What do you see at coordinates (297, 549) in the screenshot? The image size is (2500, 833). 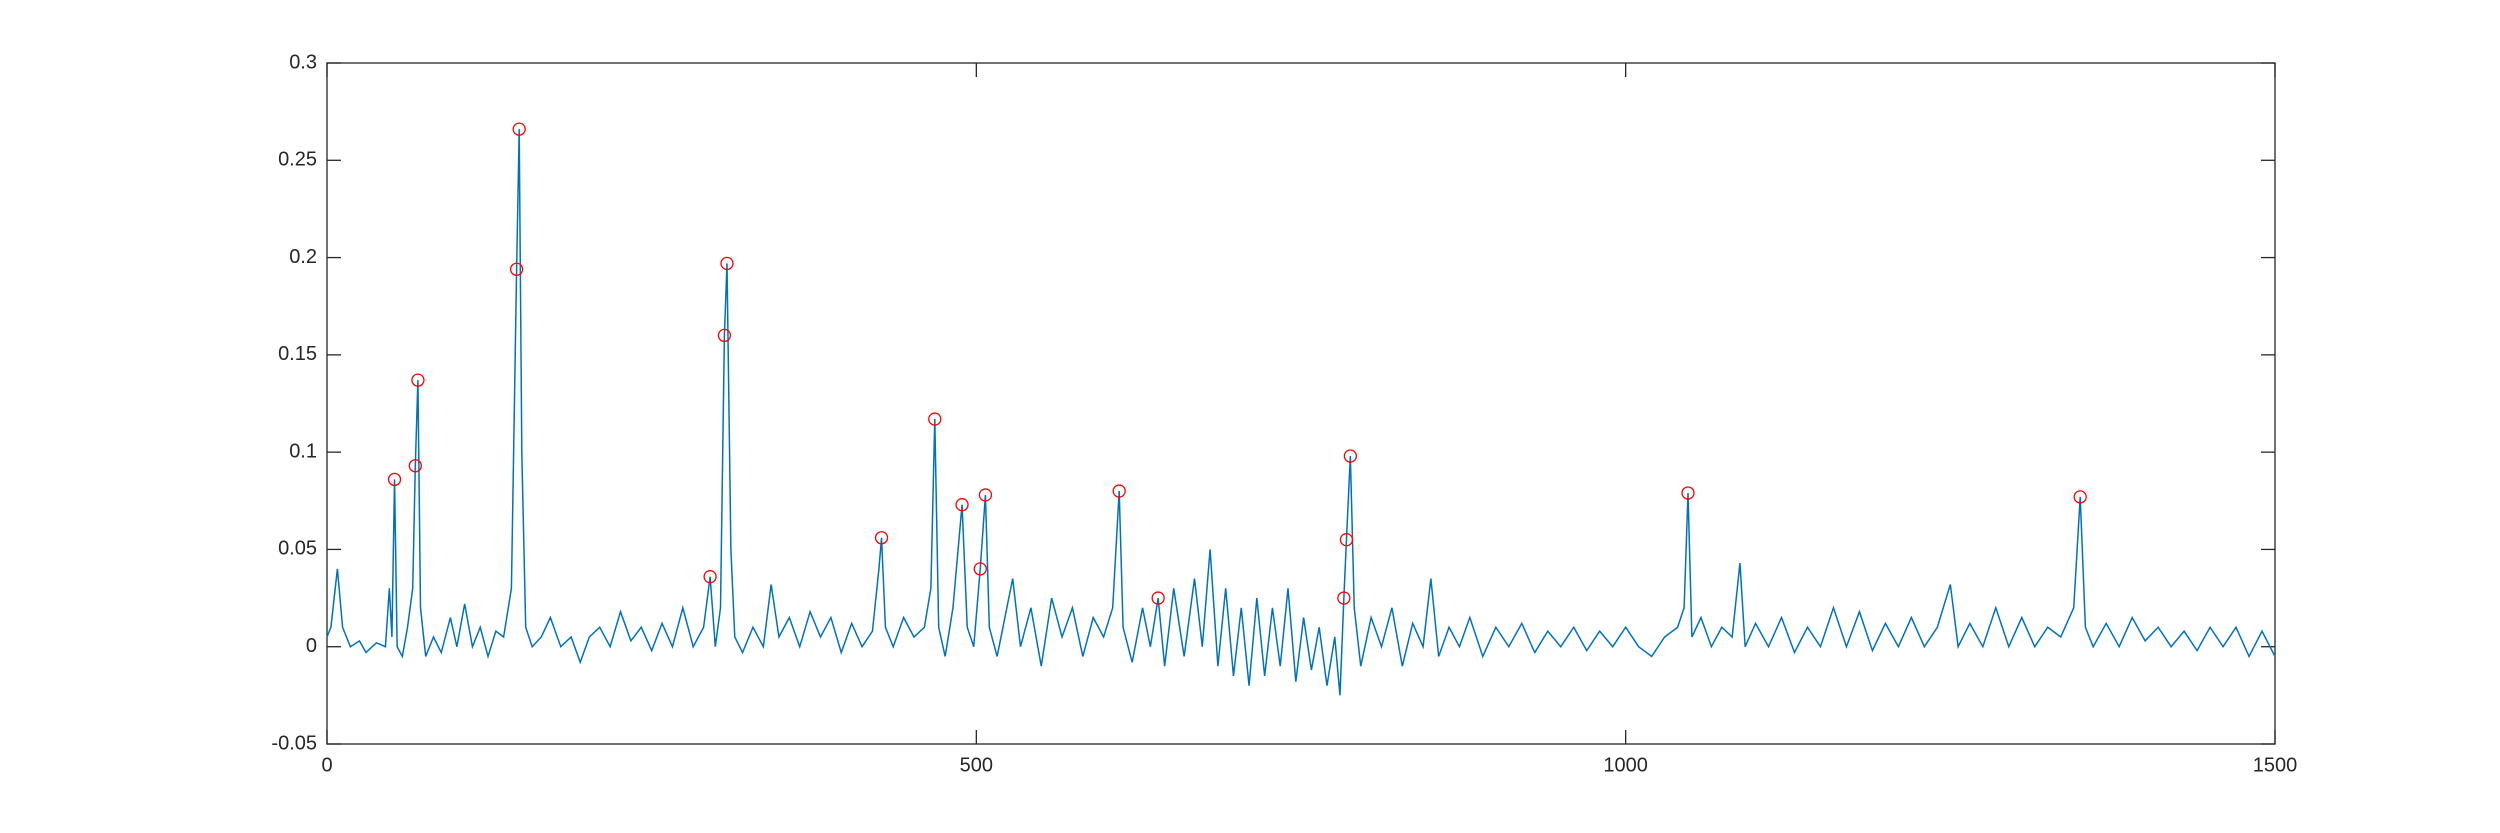 I see `y-tick-label: 0.05` at bounding box center [297, 549].